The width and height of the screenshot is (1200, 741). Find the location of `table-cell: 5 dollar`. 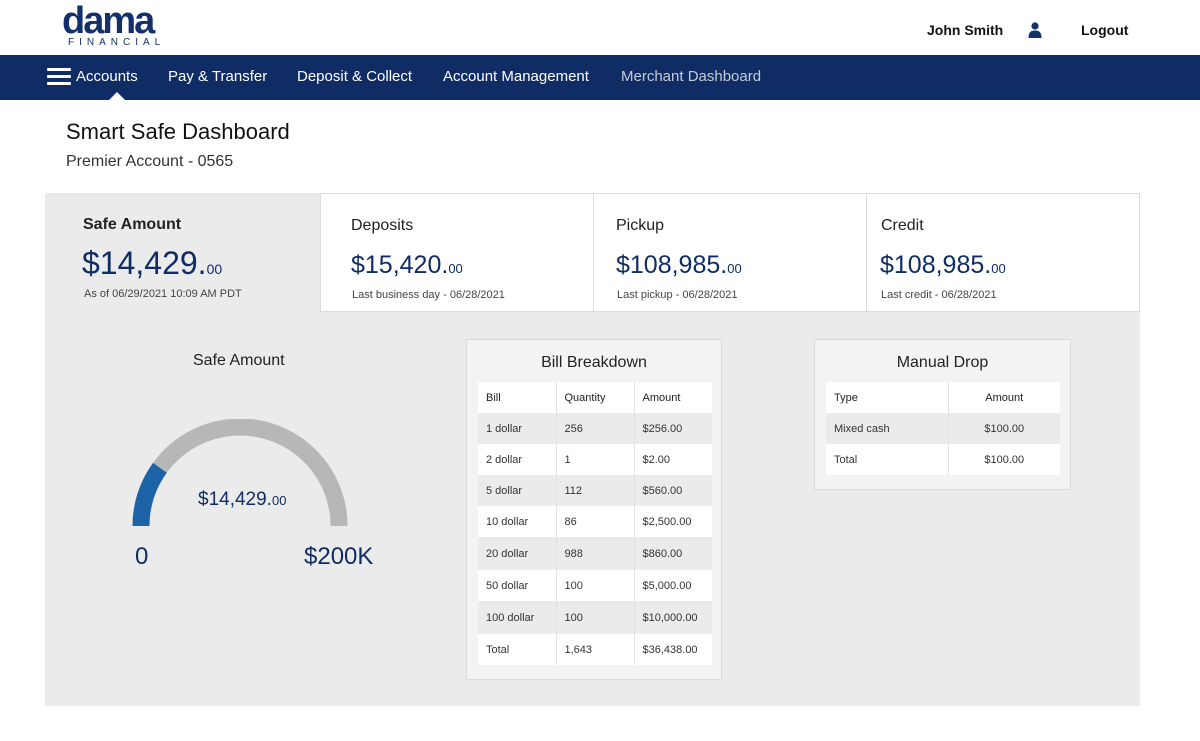

table-cell: 5 dollar is located at coordinates (517, 490).